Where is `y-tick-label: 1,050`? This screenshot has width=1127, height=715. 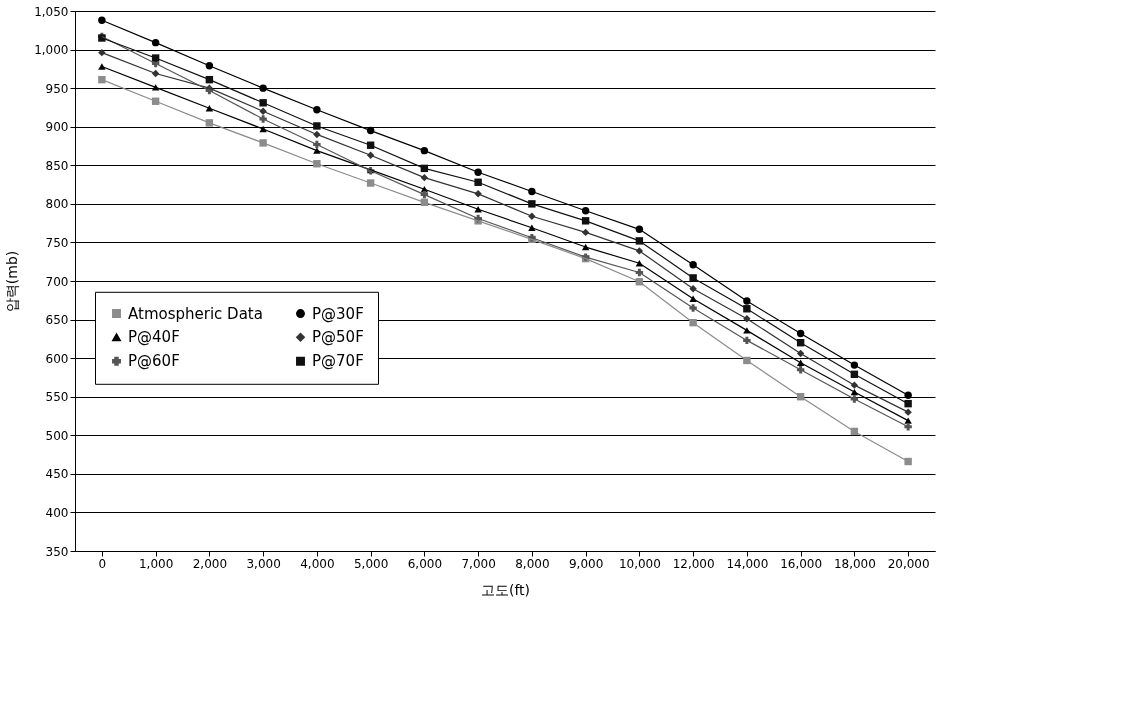 y-tick-label: 1,050 is located at coordinates (51, 11).